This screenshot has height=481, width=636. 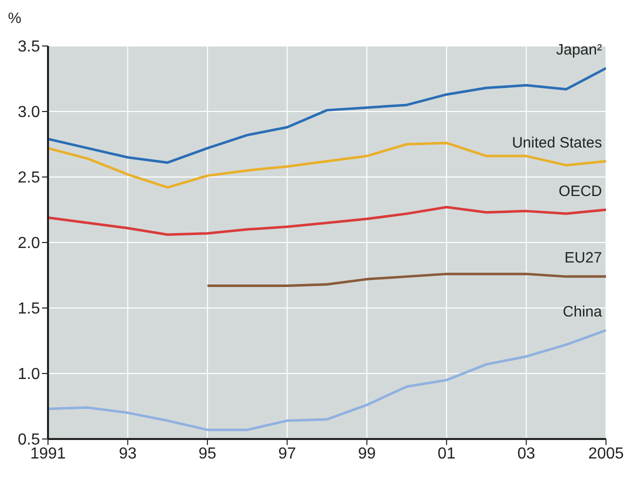 What do you see at coordinates (287, 453) in the screenshot?
I see `x-tick-label: 97` at bounding box center [287, 453].